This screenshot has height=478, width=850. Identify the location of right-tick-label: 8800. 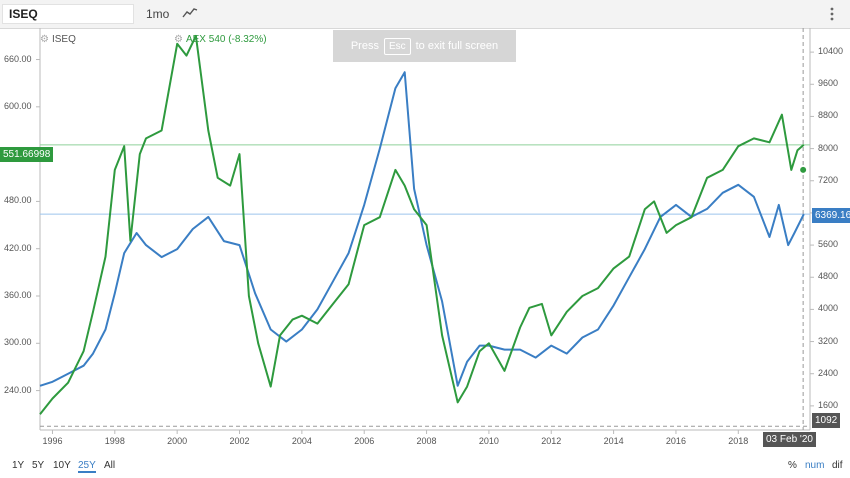
(828, 115).